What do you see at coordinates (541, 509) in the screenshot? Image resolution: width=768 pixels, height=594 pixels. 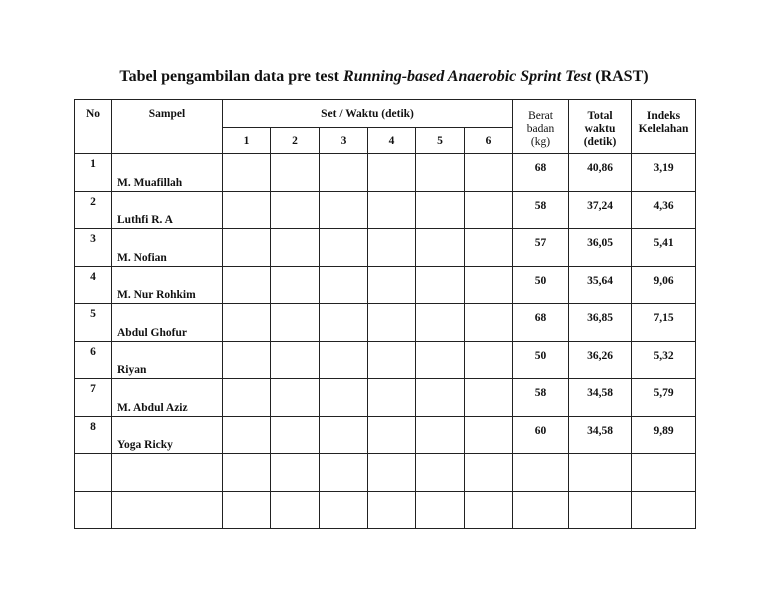 I see `cell-berat` at bounding box center [541, 509].